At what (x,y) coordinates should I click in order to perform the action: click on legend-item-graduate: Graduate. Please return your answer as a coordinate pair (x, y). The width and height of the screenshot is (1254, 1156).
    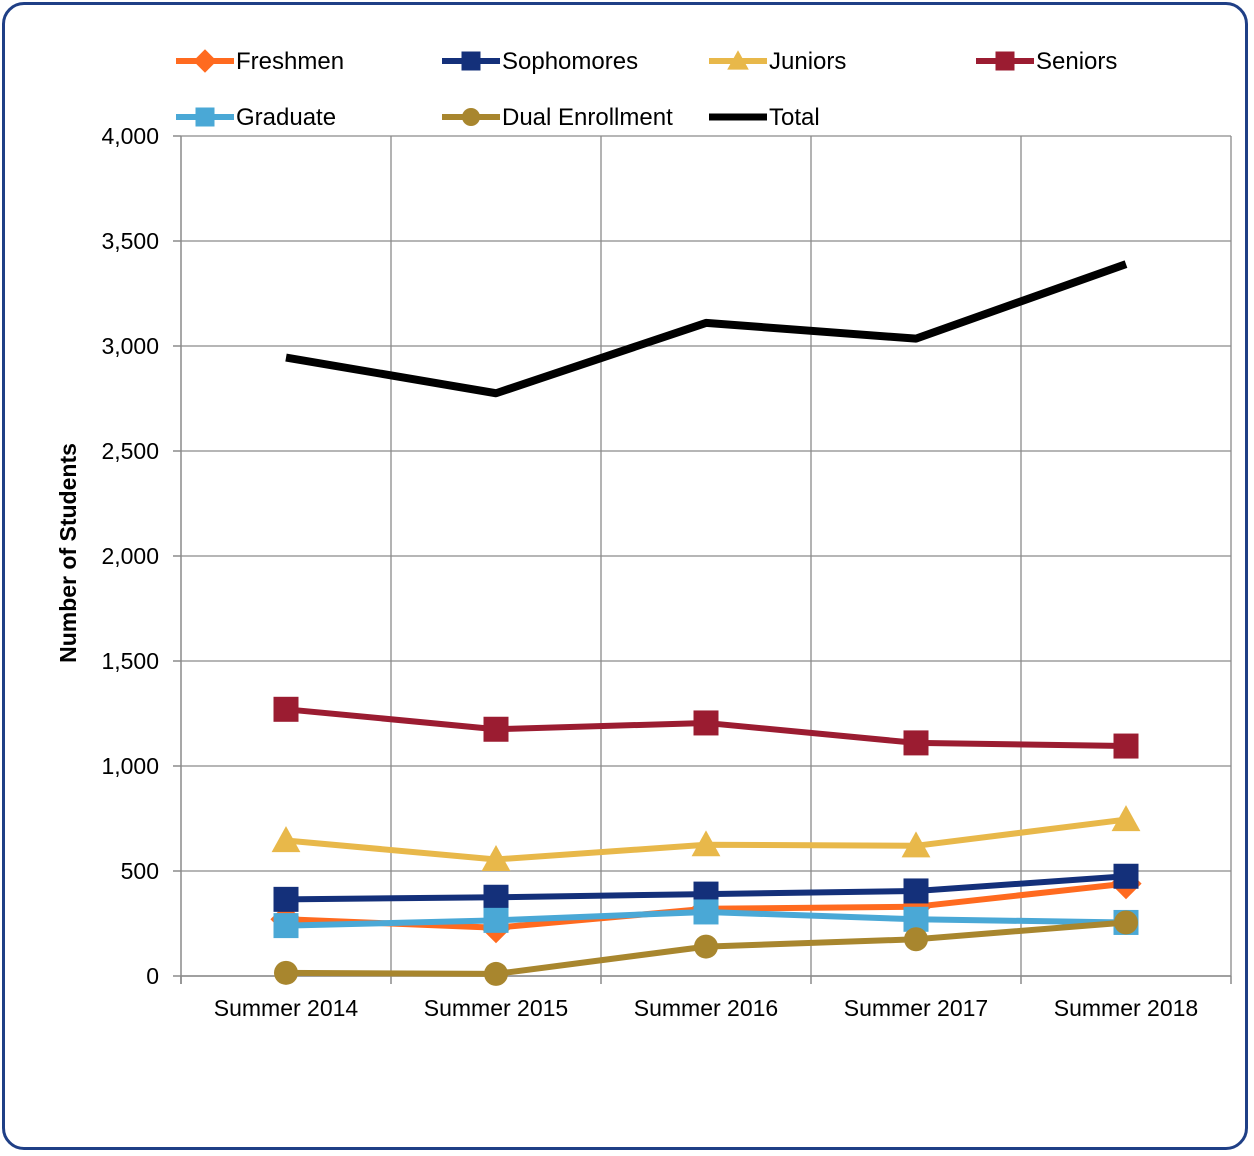
    Looking at the image, I should click on (256, 117).